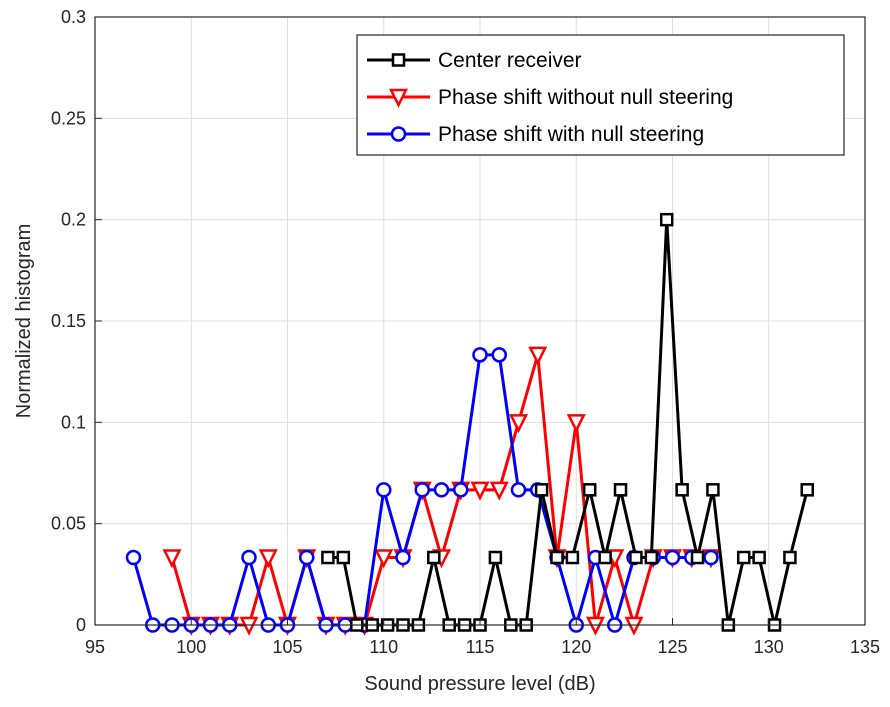 Image resolution: width=890 pixels, height=707 pixels. Describe the element at coordinates (73, 17) in the screenshot. I see `y-tick-label: 0.3` at that location.